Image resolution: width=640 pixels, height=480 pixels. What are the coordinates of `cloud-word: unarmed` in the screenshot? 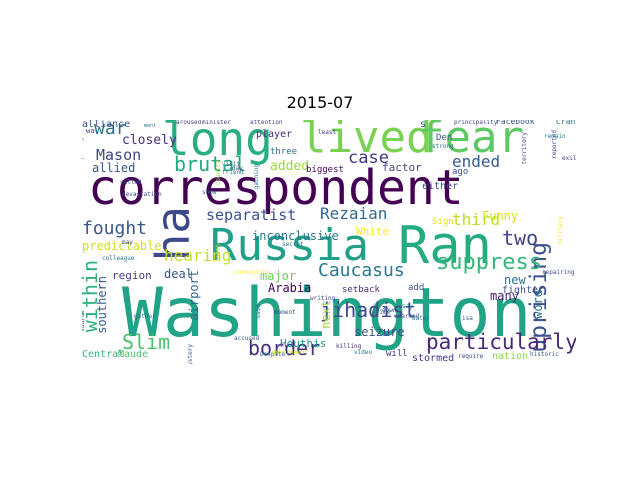 It's located at (407, 316).